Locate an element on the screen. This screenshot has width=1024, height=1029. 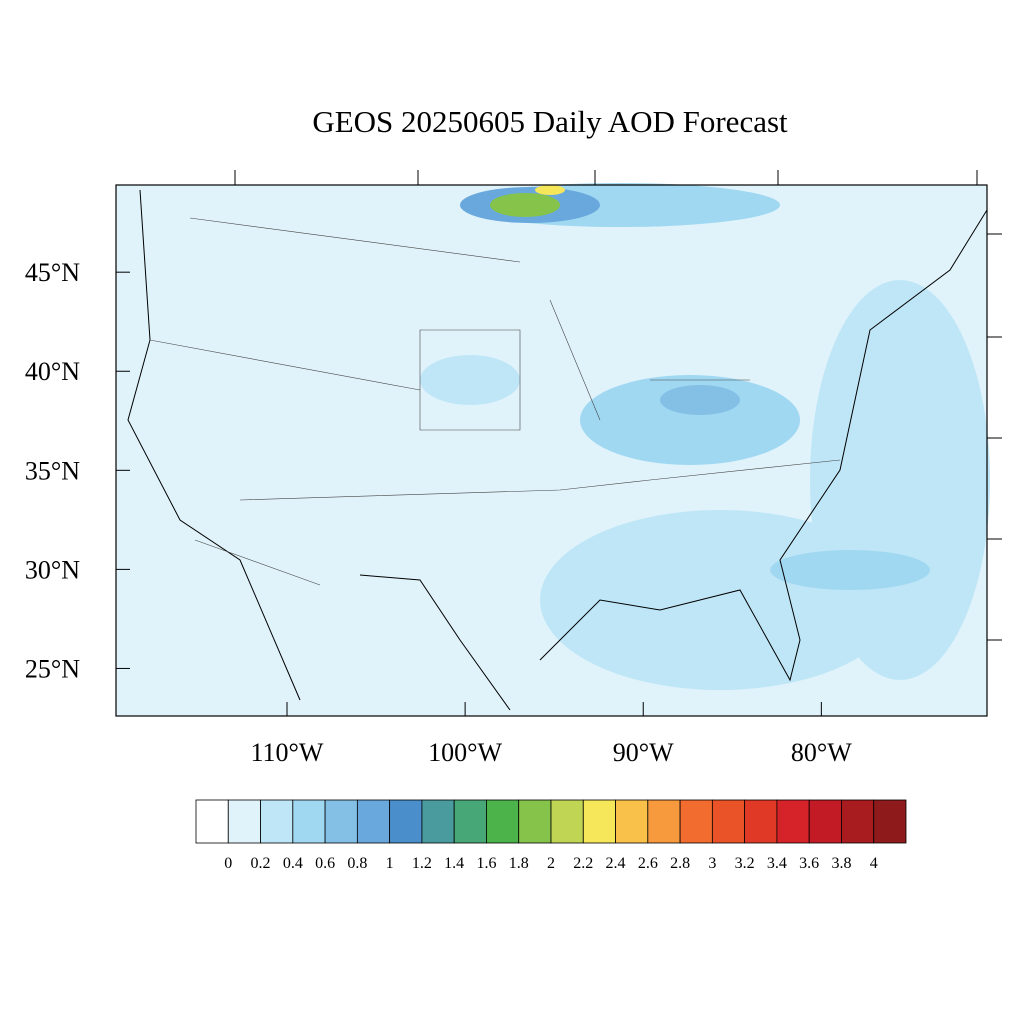
colorbar-label: 3 is located at coordinates (712, 863).